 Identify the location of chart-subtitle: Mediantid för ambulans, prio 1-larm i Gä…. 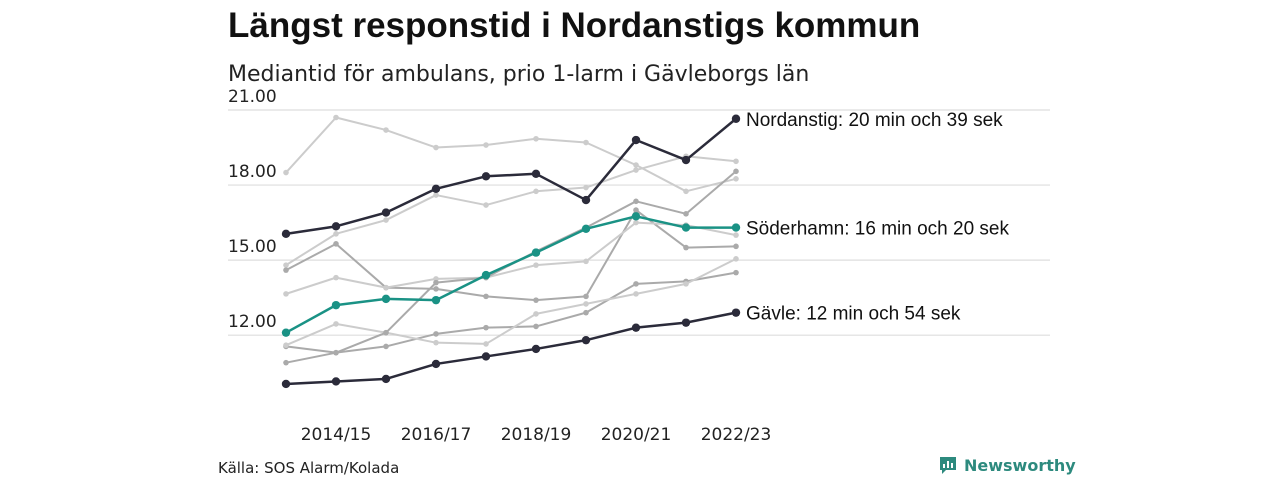
(519, 74).